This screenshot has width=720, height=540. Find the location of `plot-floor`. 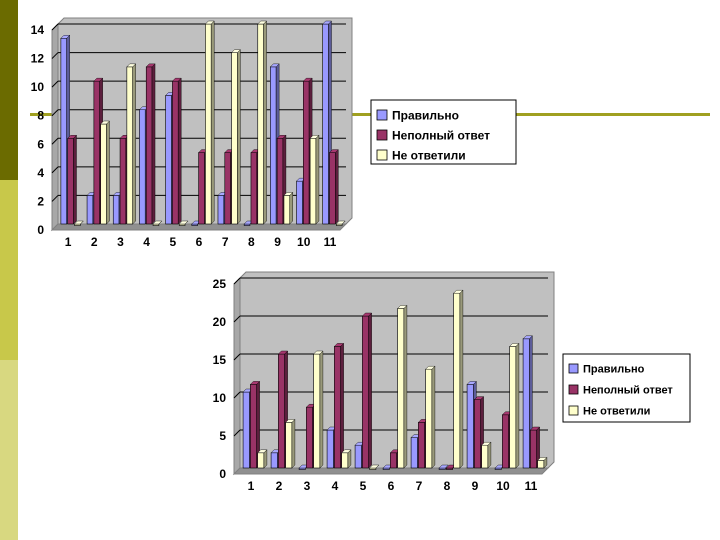

plot-floor is located at coordinates (199, 227).